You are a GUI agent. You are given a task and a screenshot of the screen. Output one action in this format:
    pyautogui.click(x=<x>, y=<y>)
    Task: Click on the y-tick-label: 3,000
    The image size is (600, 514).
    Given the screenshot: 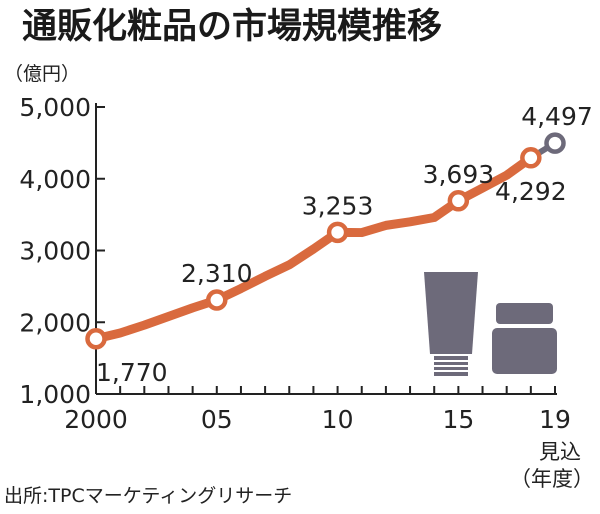 What is the action you would take?
    pyautogui.click(x=55, y=251)
    